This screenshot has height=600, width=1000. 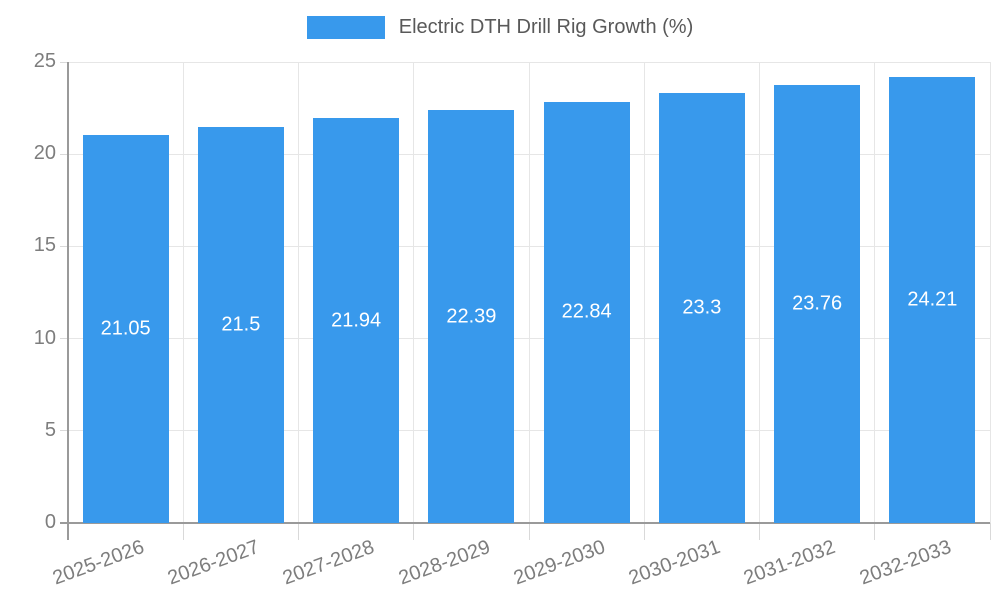 I want to click on chart-legend: Electric DTH Drill Rig Growth (%), so click(x=500, y=27).